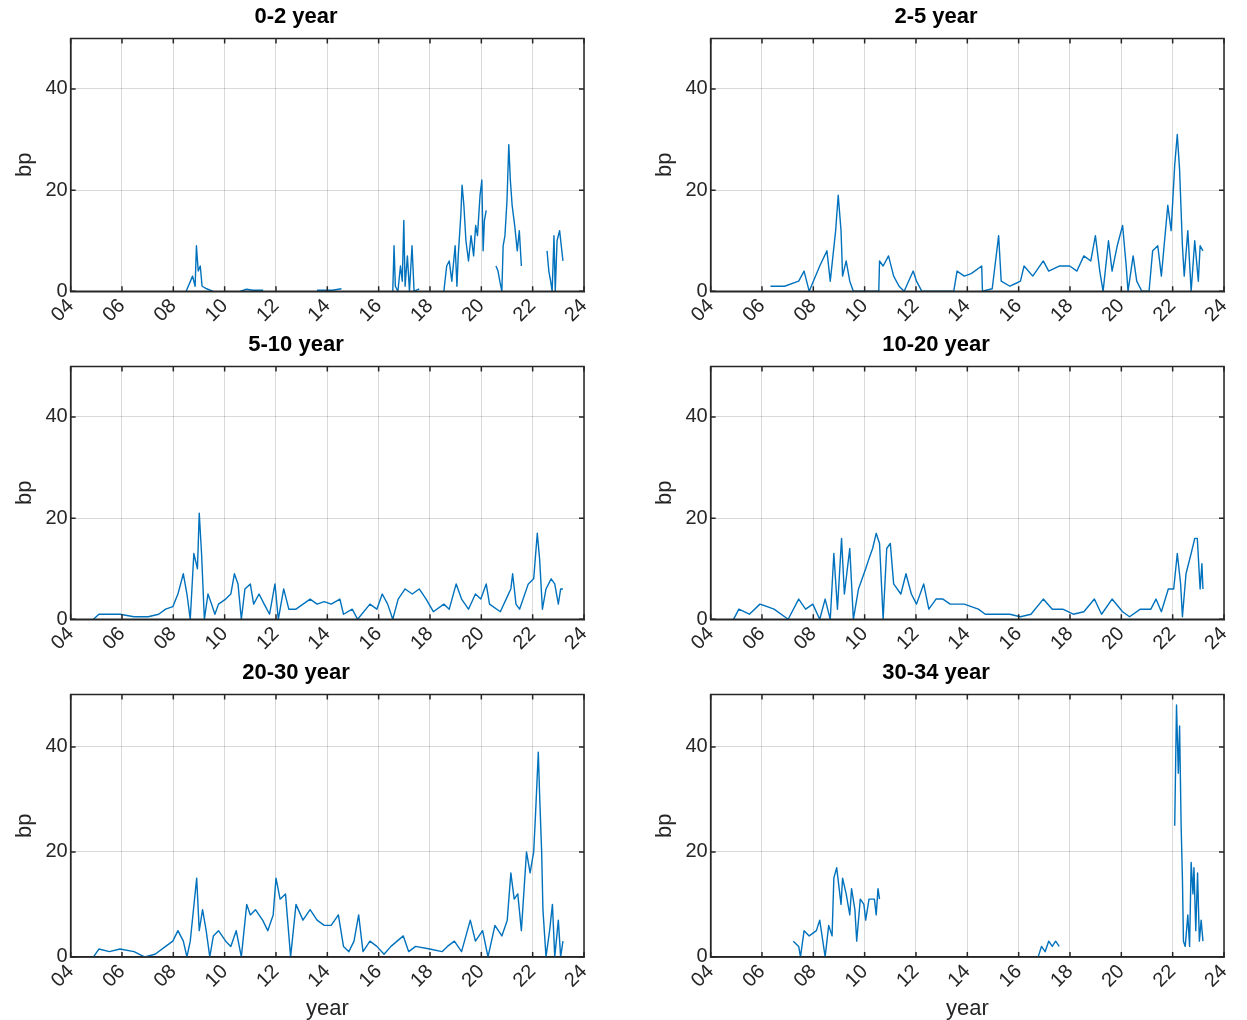 Image resolution: width=1247 pixels, height=1020 pixels. Describe the element at coordinates (296, 672) in the screenshot. I see `chart-title: 20-30 year` at that location.